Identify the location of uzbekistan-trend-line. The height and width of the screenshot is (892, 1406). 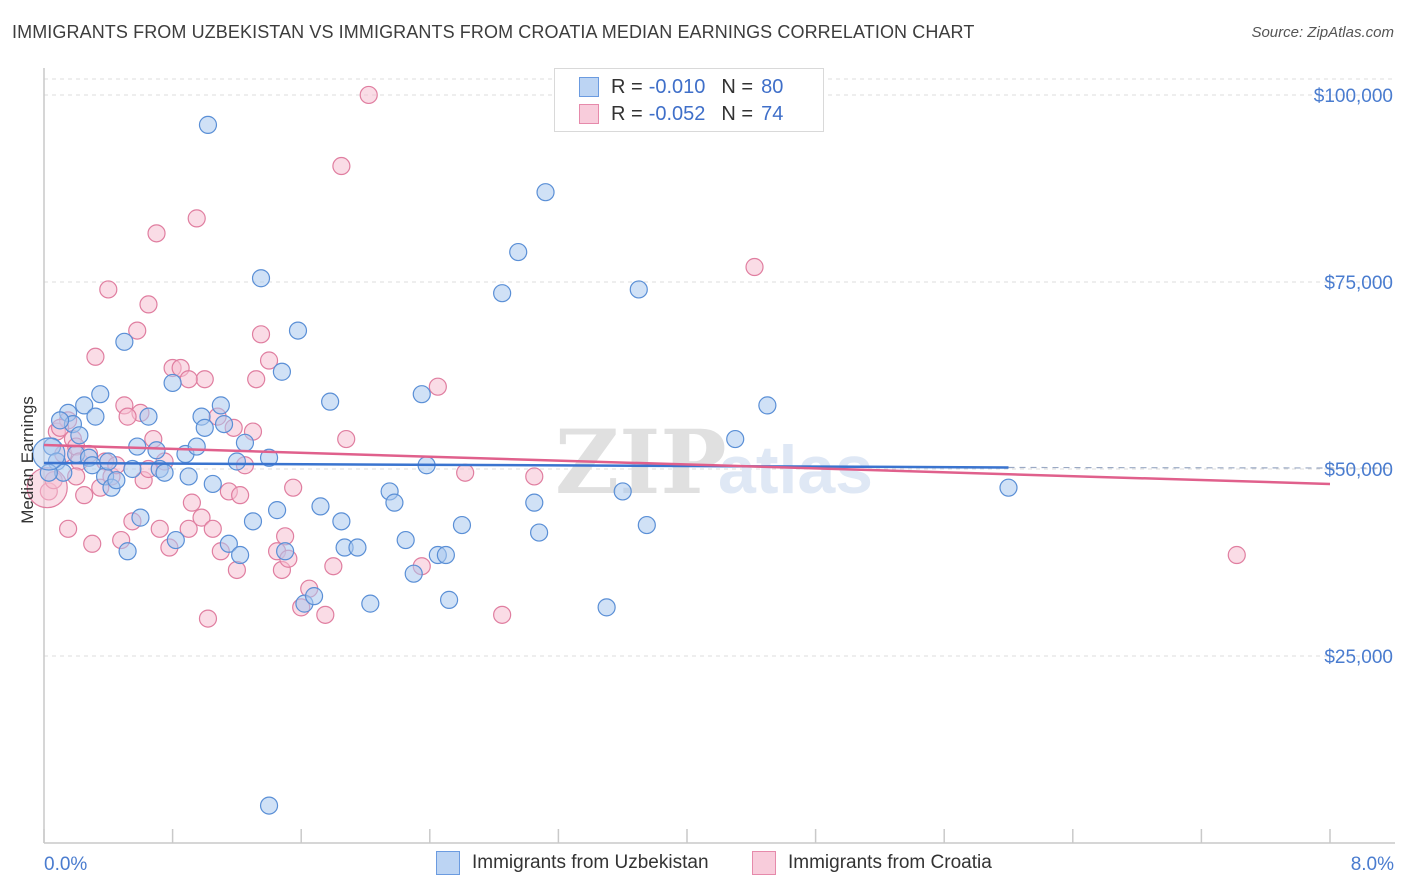
(526, 465).